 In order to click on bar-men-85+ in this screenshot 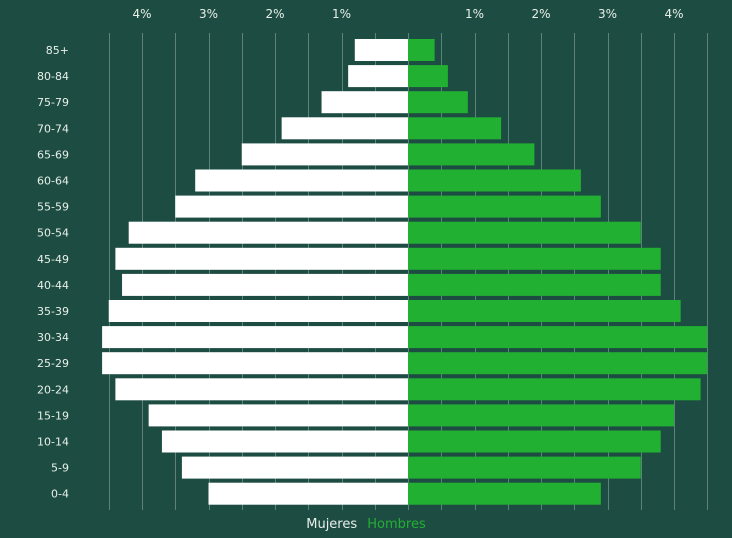, I will do `click(421, 50)`.